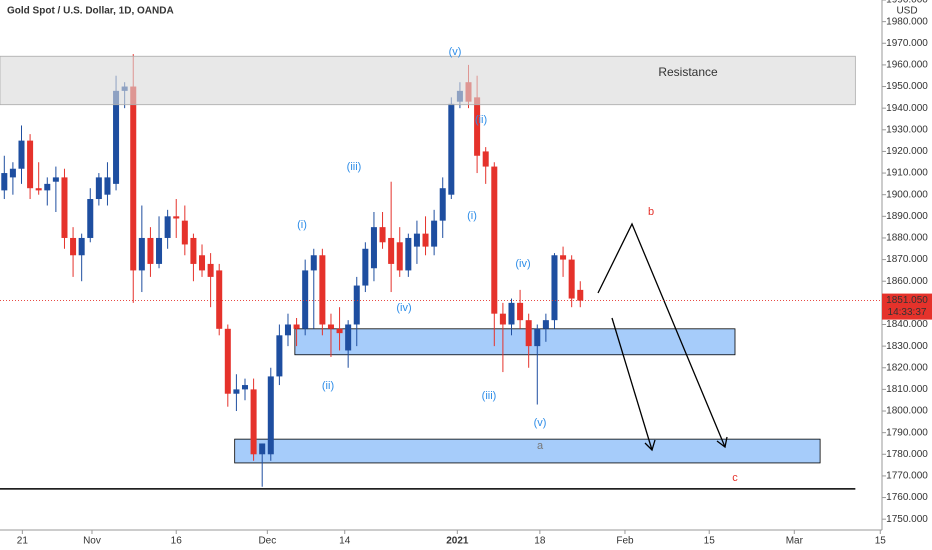 This screenshot has width=932, height=550. I want to click on x-tick-label: 18, so click(540, 541).